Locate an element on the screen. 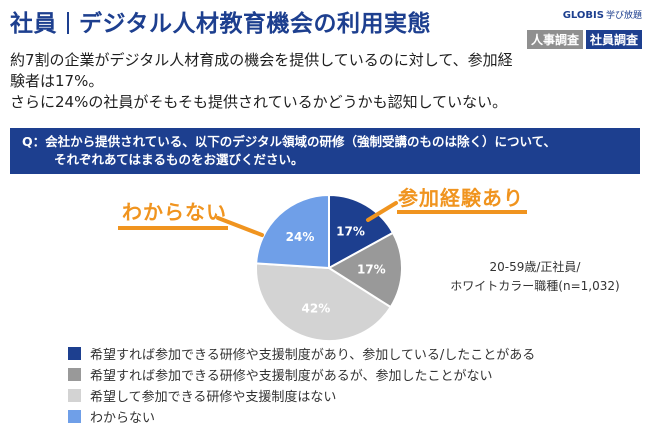 The height and width of the screenshot is (434, 650). lead-line-1: 約7割の企業がデジタル人材育成の機会を提供しているのに対して、参加経 is located at coordinates (261, 60).